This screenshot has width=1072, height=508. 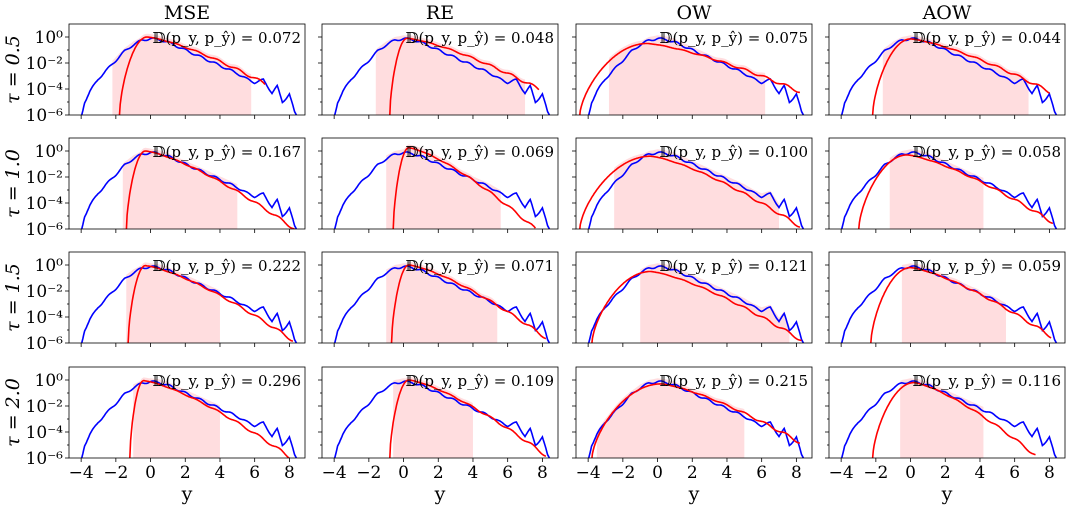 I want to click on subplot: 10⁰ 10⁻² 10⁻⁴ 10⁻⁶ 𝔻(p_y, p_ŷ) = 0.072, so click(x=166, y=74).